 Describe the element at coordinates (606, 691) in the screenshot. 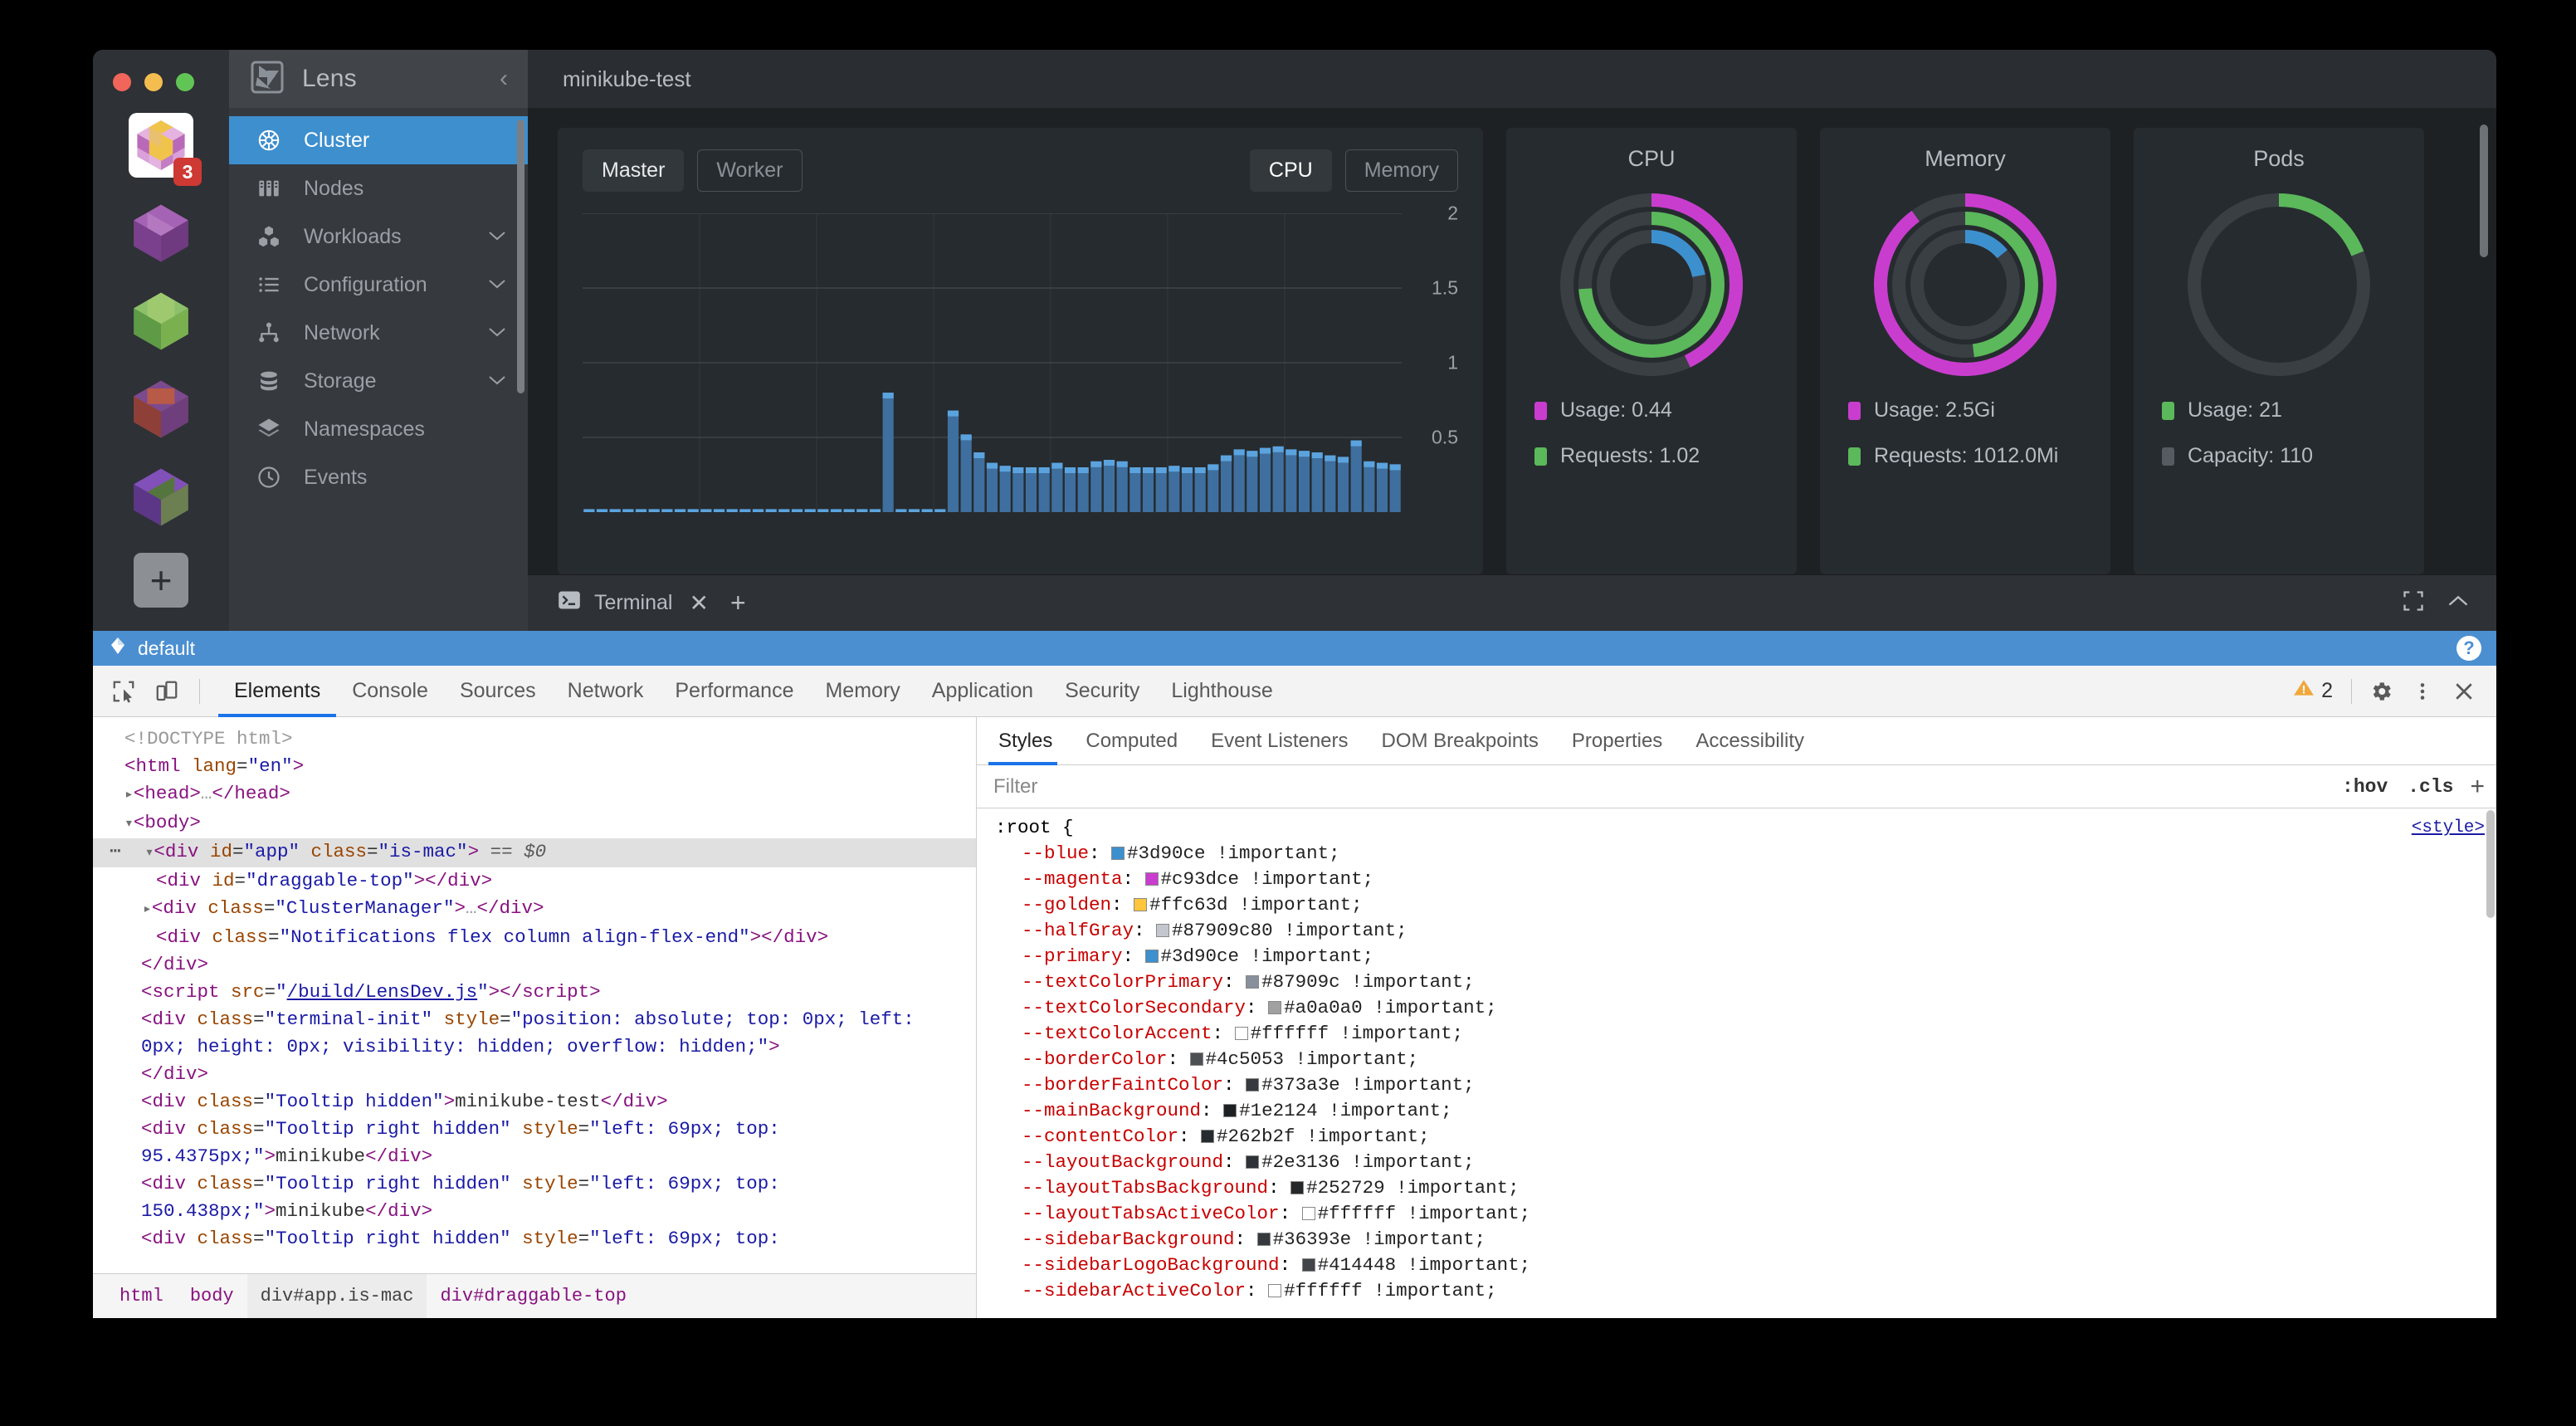

I see `tab-network: Network` at that location.